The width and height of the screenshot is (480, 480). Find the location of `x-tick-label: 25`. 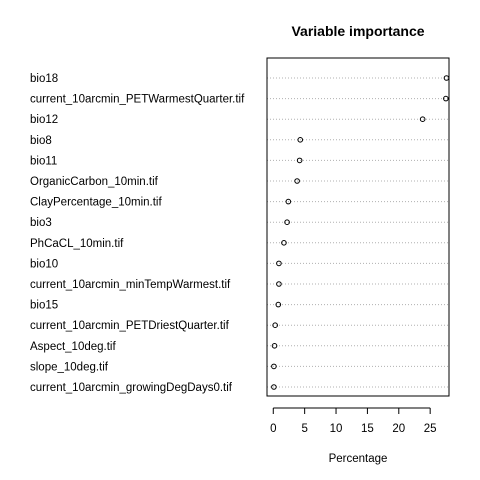

x-tick-label: 25 is located at coordinates (430, 429).